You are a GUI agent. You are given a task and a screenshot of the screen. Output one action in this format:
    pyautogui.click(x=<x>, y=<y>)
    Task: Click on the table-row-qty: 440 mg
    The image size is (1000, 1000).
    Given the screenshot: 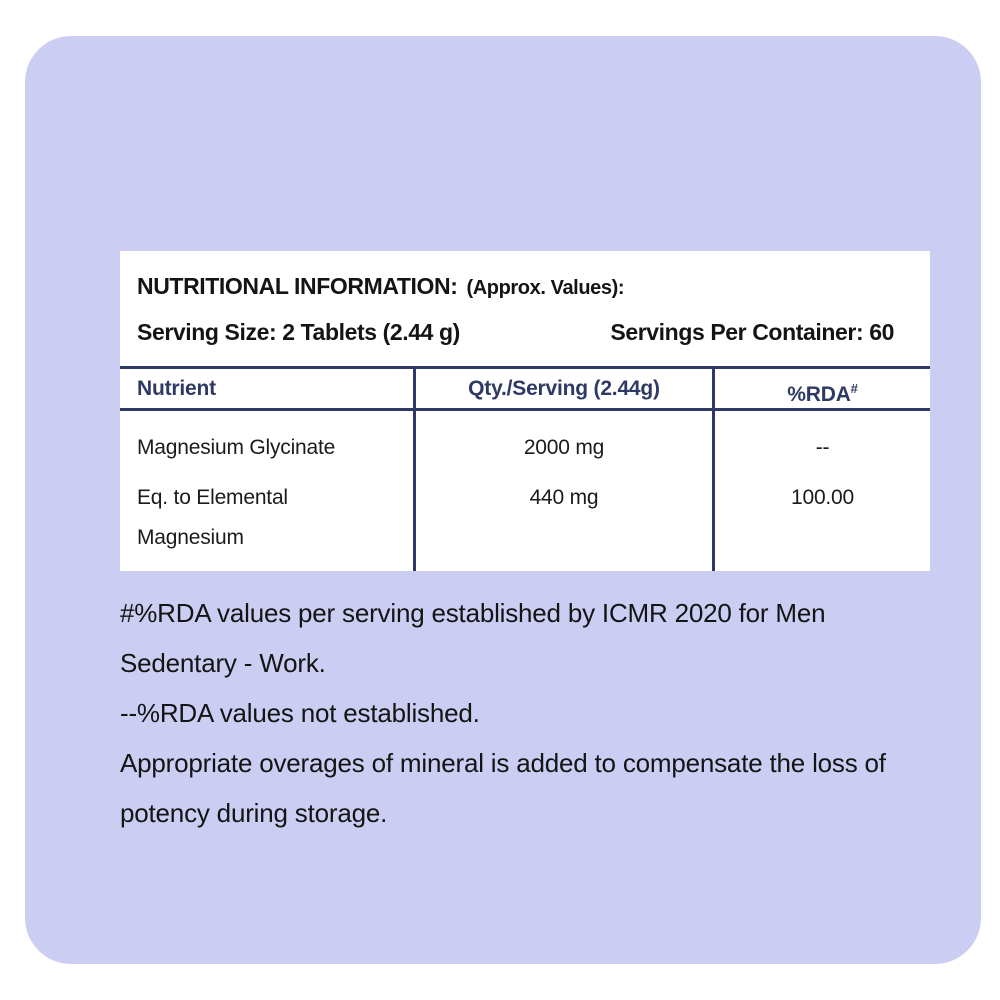 What is the action you would take?
    pyautogui.click(x=562, y=519)
    